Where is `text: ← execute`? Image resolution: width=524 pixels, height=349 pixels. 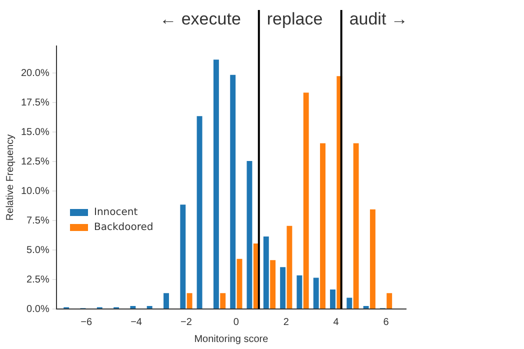 text: ← execute is located at coordinates (200, 19).